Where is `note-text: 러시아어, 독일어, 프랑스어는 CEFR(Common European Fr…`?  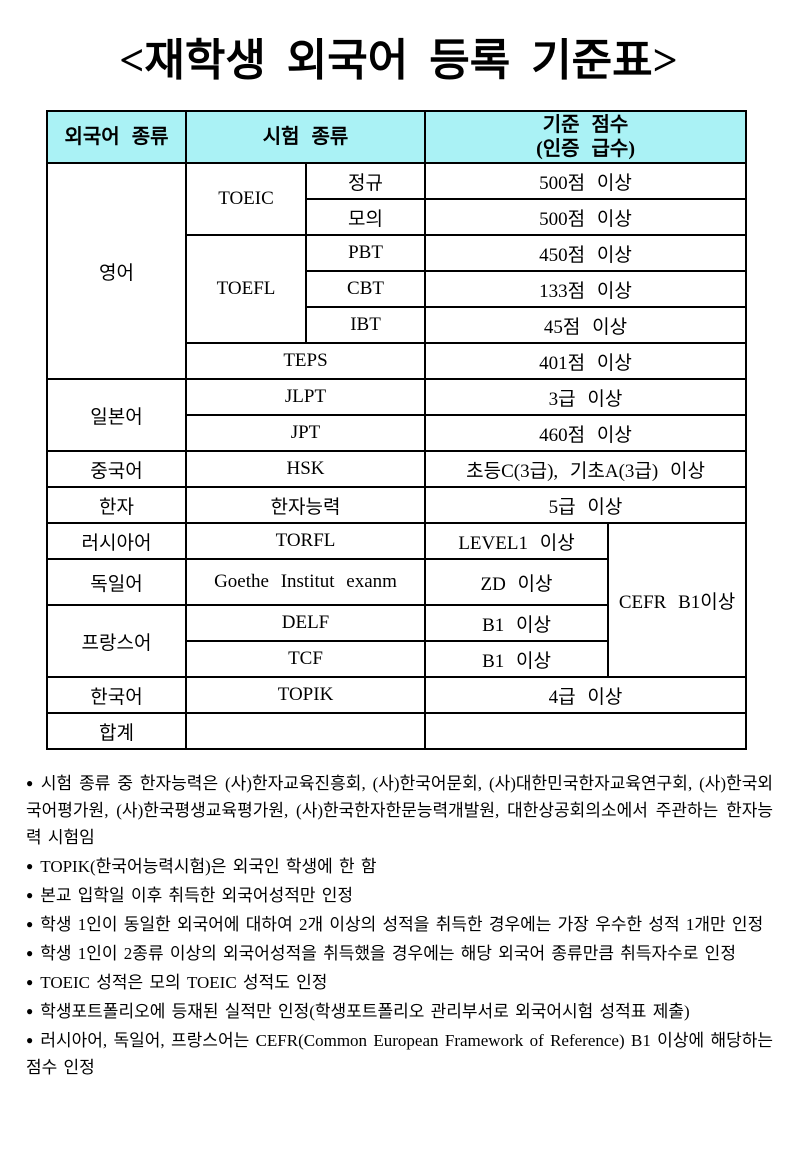
note-text: 러시아어, 독일어, 프랑스어는 CEFR(Common European Fr… is located at coordinates (400, 1054).